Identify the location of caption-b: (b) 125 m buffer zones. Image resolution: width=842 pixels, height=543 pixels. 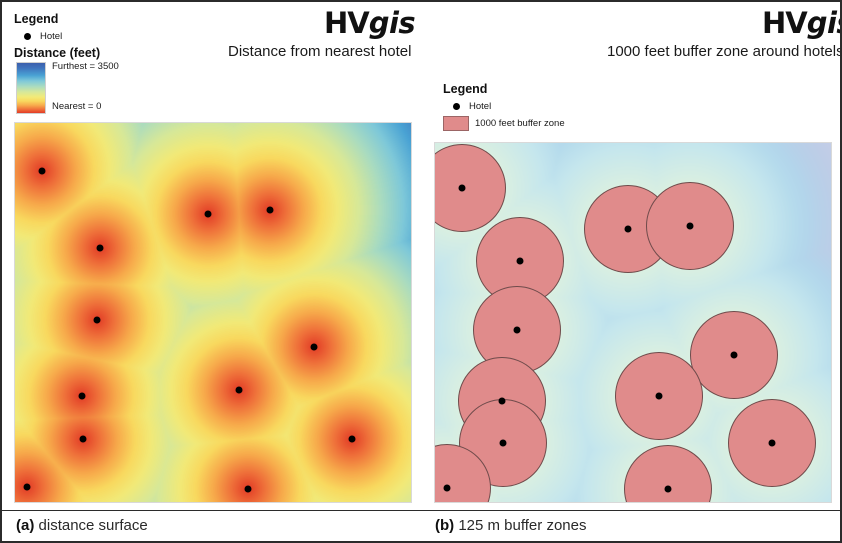
(510, 525).